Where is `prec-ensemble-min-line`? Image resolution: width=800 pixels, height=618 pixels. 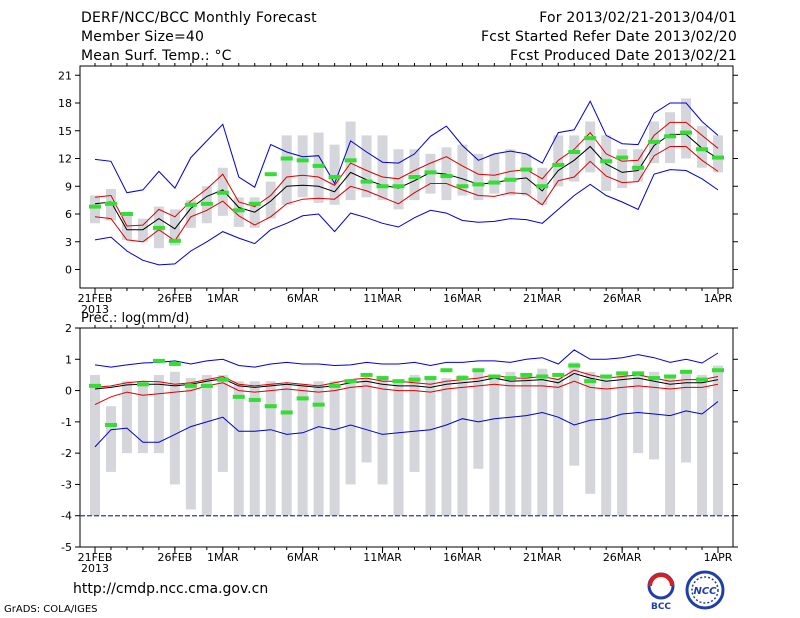 prec-ensemble-min-line is located at coordinates (406, 424).